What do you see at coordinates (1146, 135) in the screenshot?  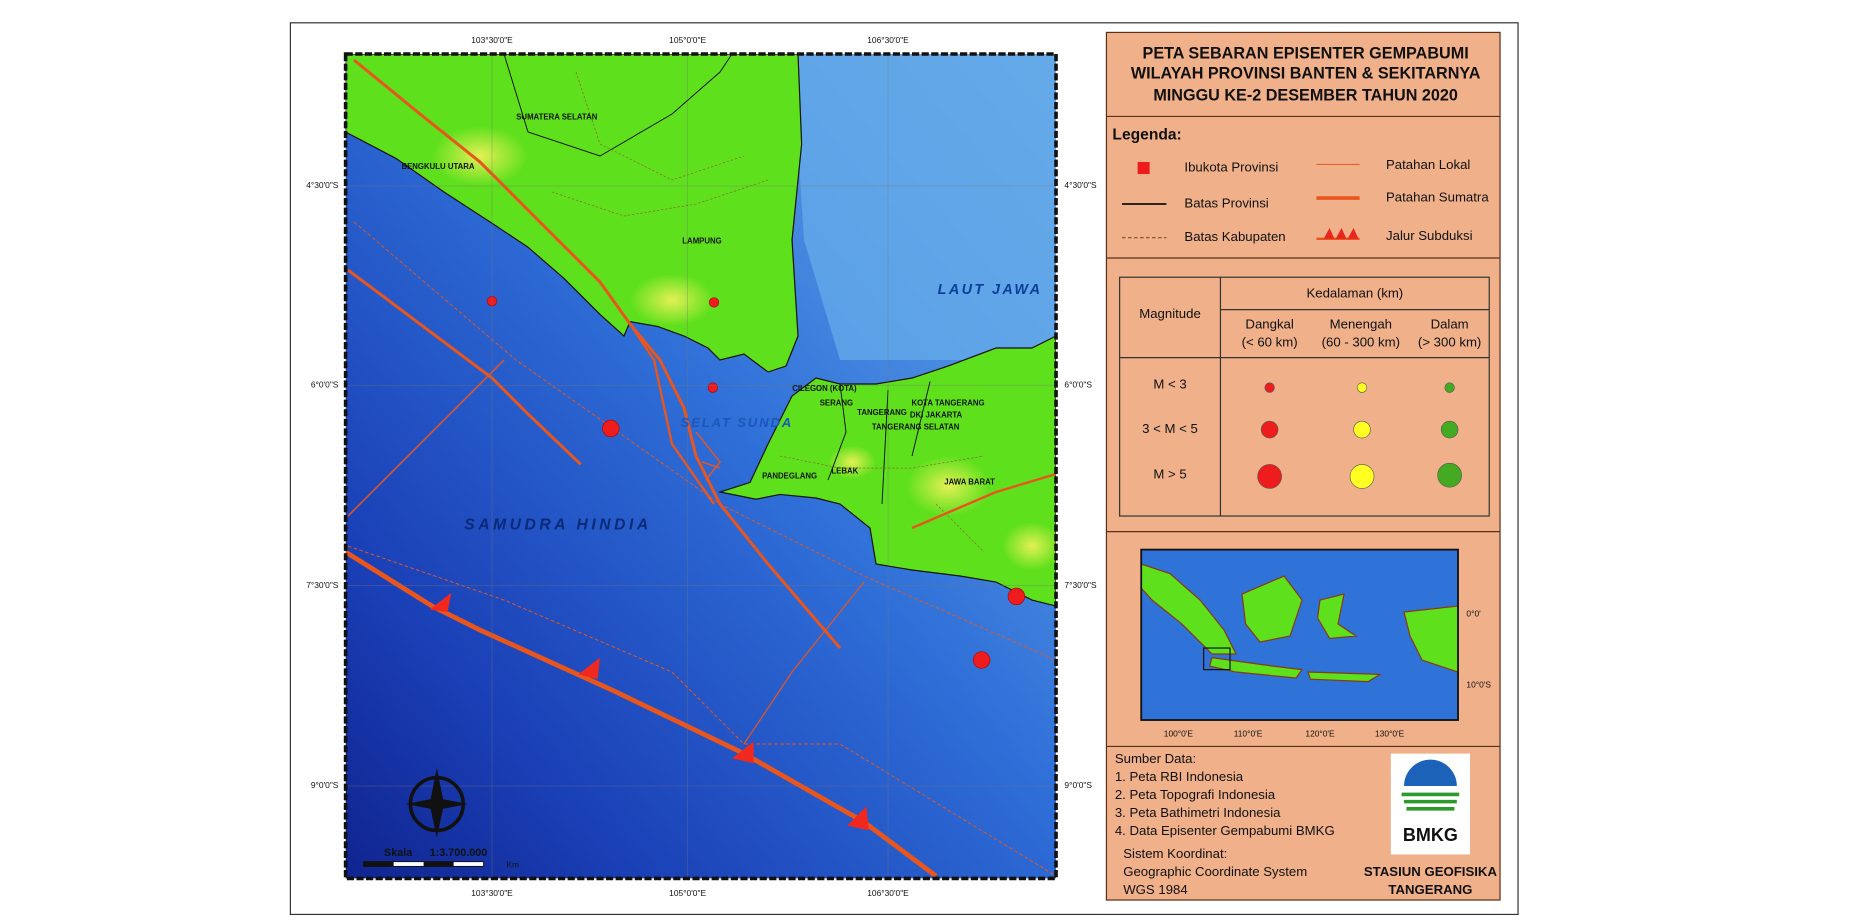 I see `legend-heading: Legenda:` at bounding box center [1146, 135].